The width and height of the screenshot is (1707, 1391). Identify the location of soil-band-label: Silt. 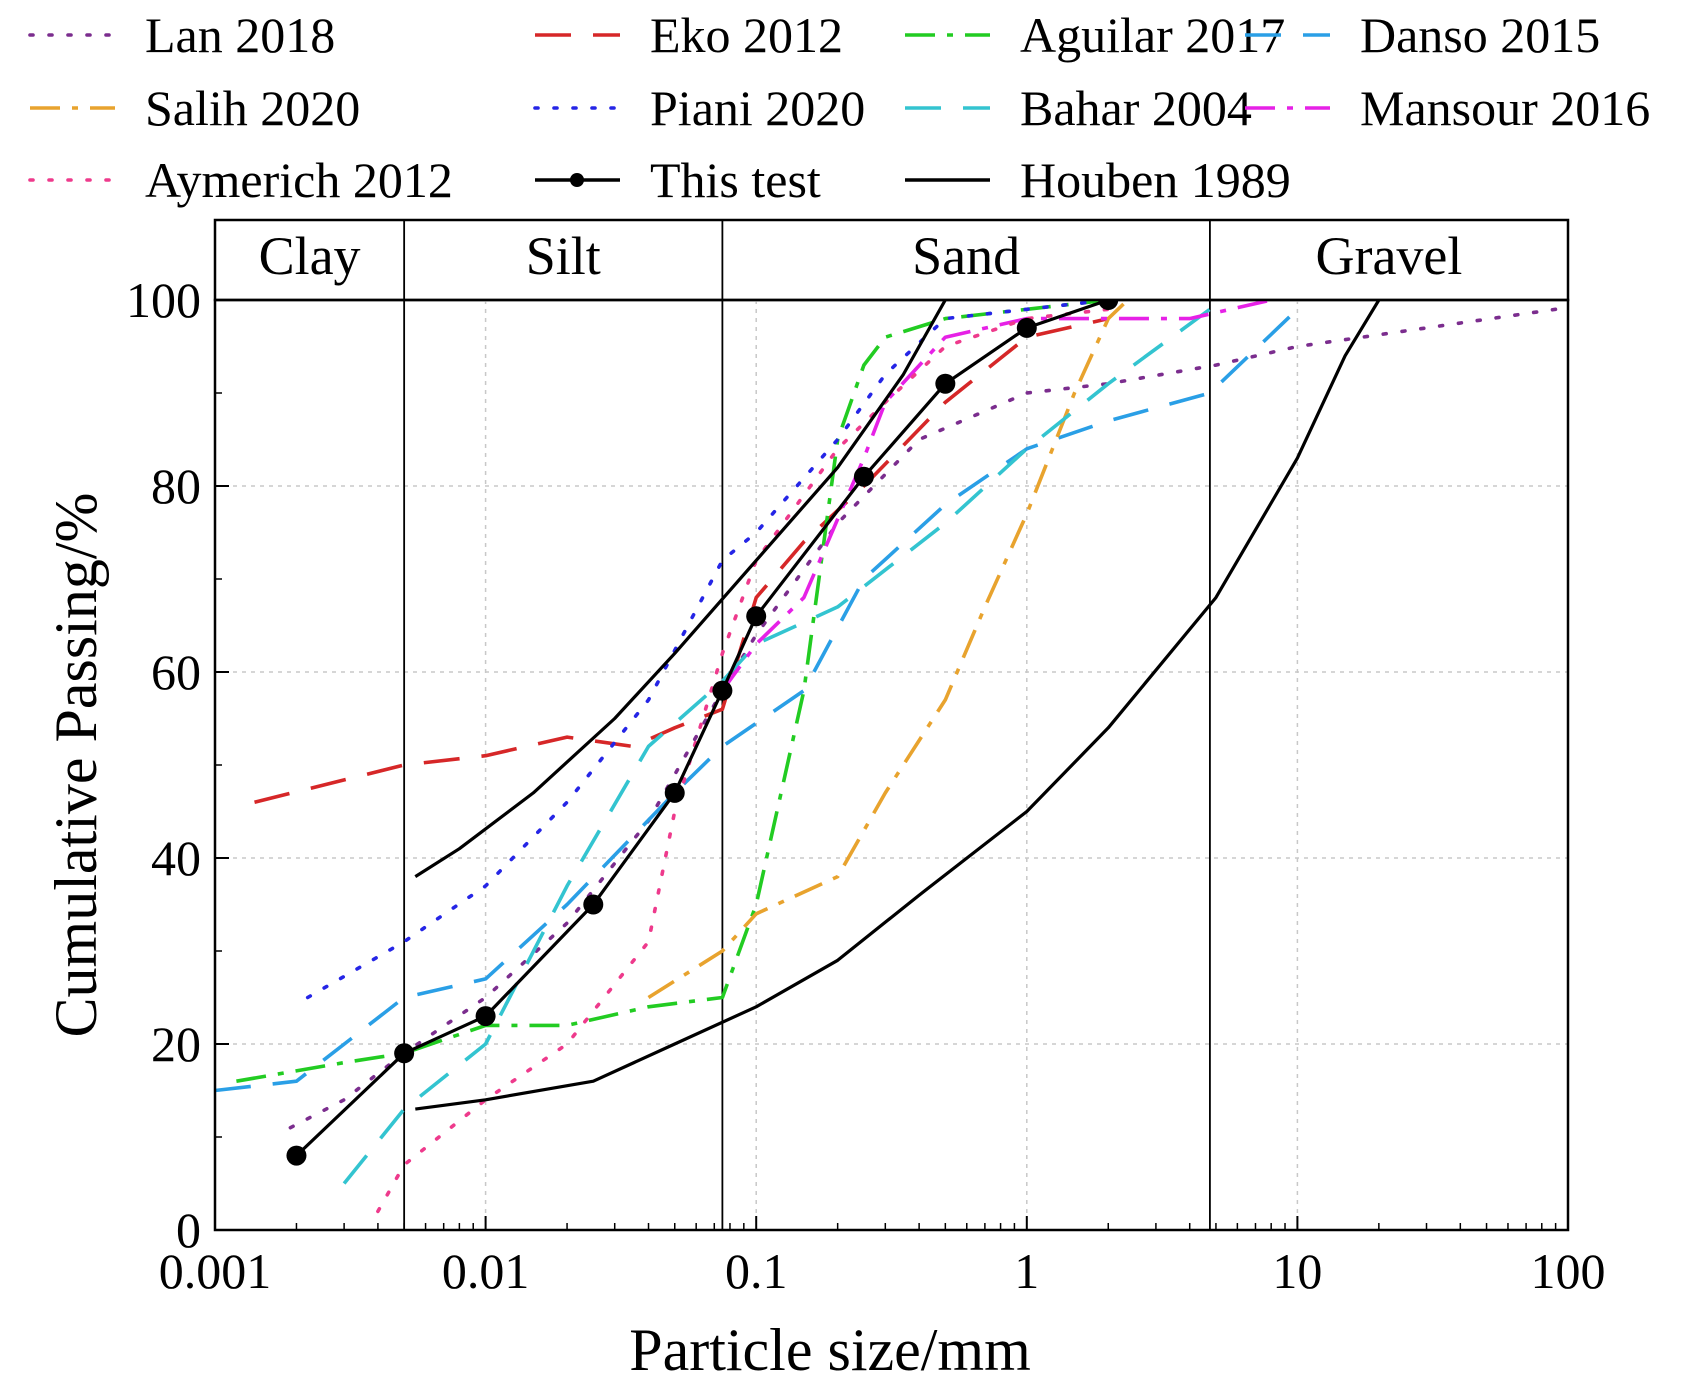
(563, 256).